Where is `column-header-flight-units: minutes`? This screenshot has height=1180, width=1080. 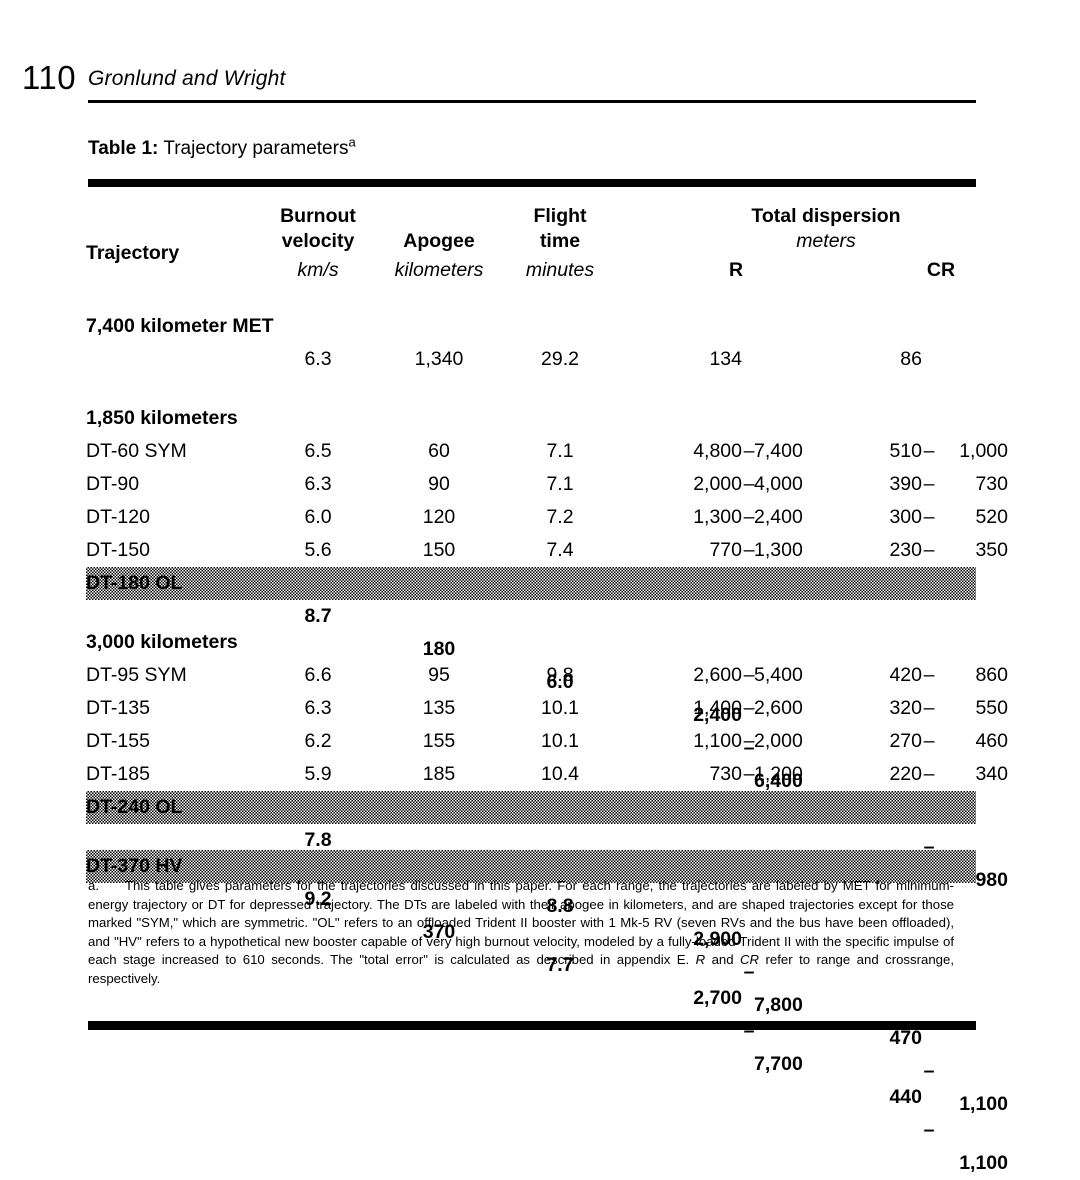
column-header-flight-units: minutes is located at coordinates (560, 270).